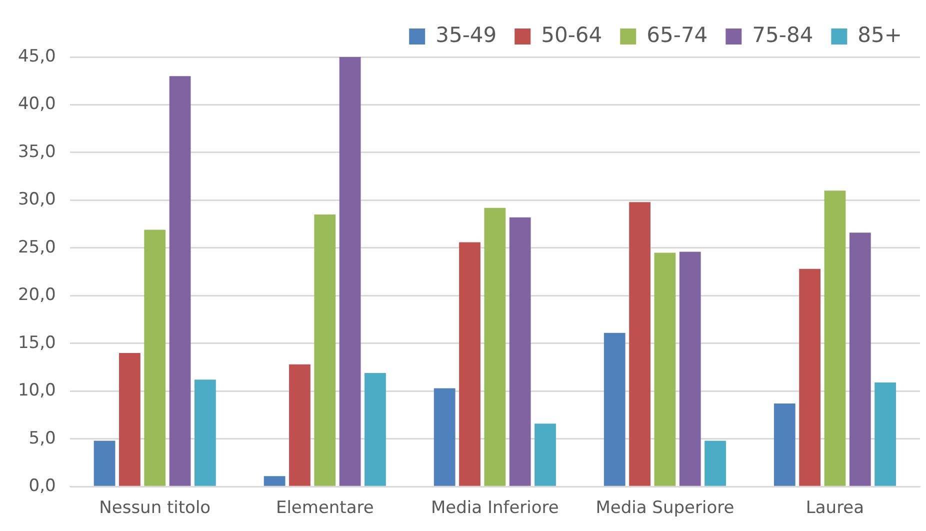 Image resolution: width=926 pixels, height=531 pixels. What do you see at coordinates (494, 508) in the screenshot?
I see `x-tick-label: Media Inferiore` at bounding box center [494, 508].